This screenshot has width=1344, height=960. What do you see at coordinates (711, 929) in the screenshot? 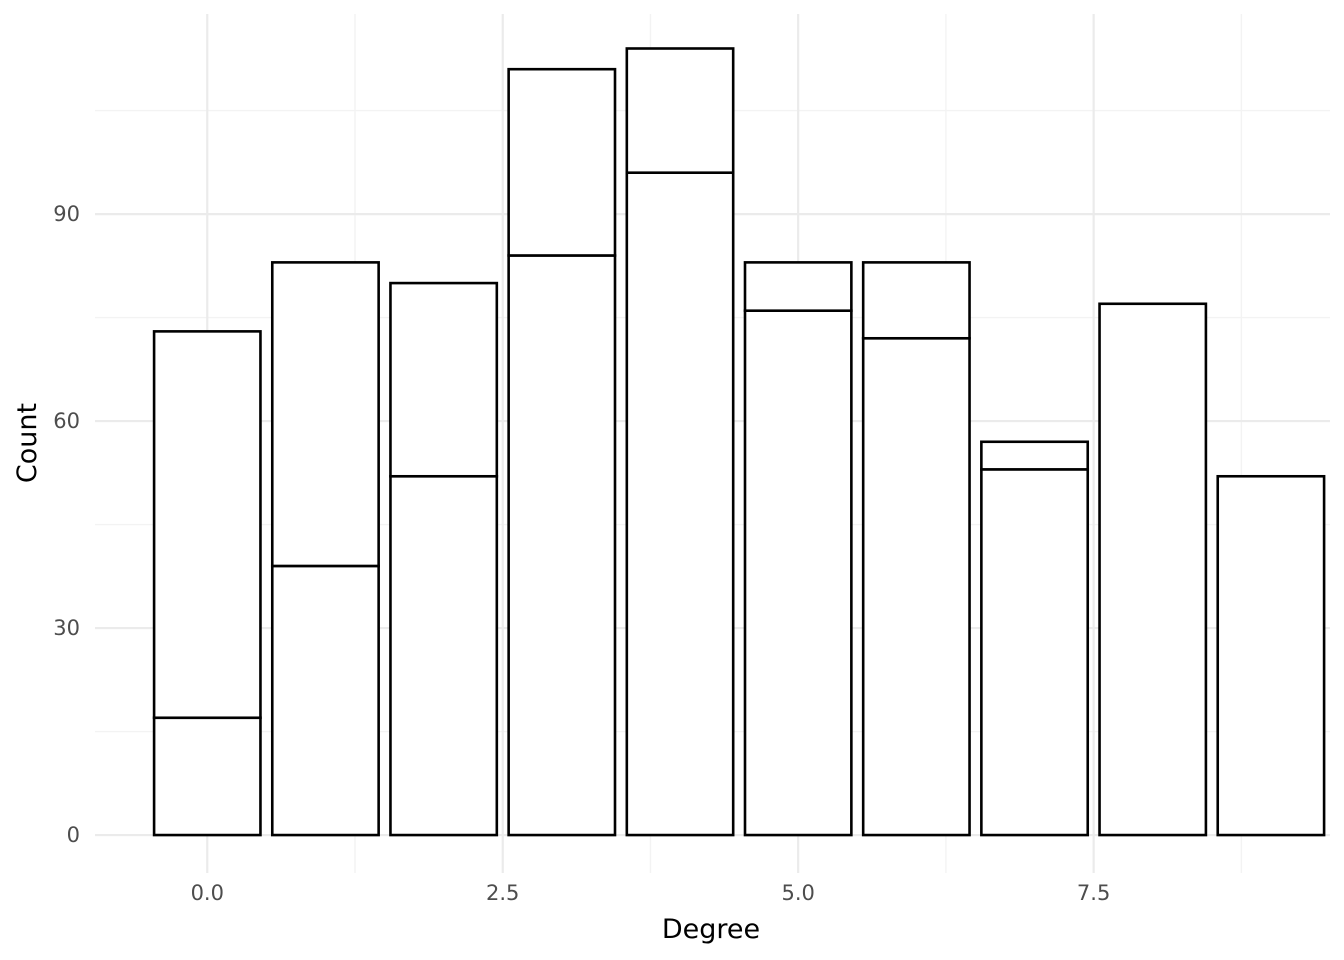
I see `x-axis-title: Degree` at bounding box center [711, 929].